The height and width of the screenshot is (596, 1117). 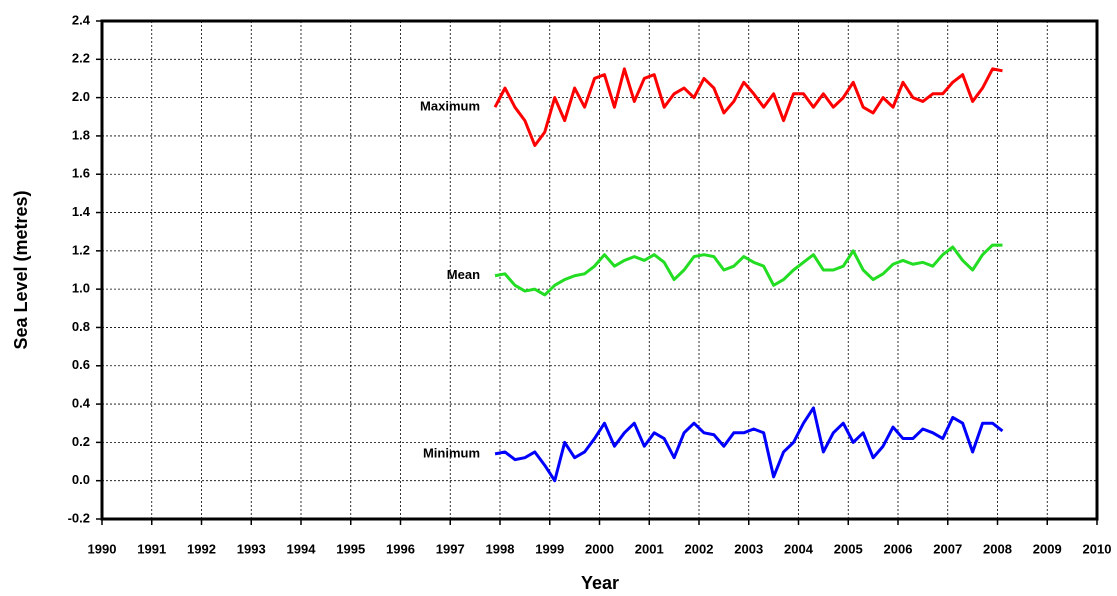 What do you see at coordinates (81, 326) in the screenshot?
I see `y-tick-label: 0.8` at bounding box center [81, 326].